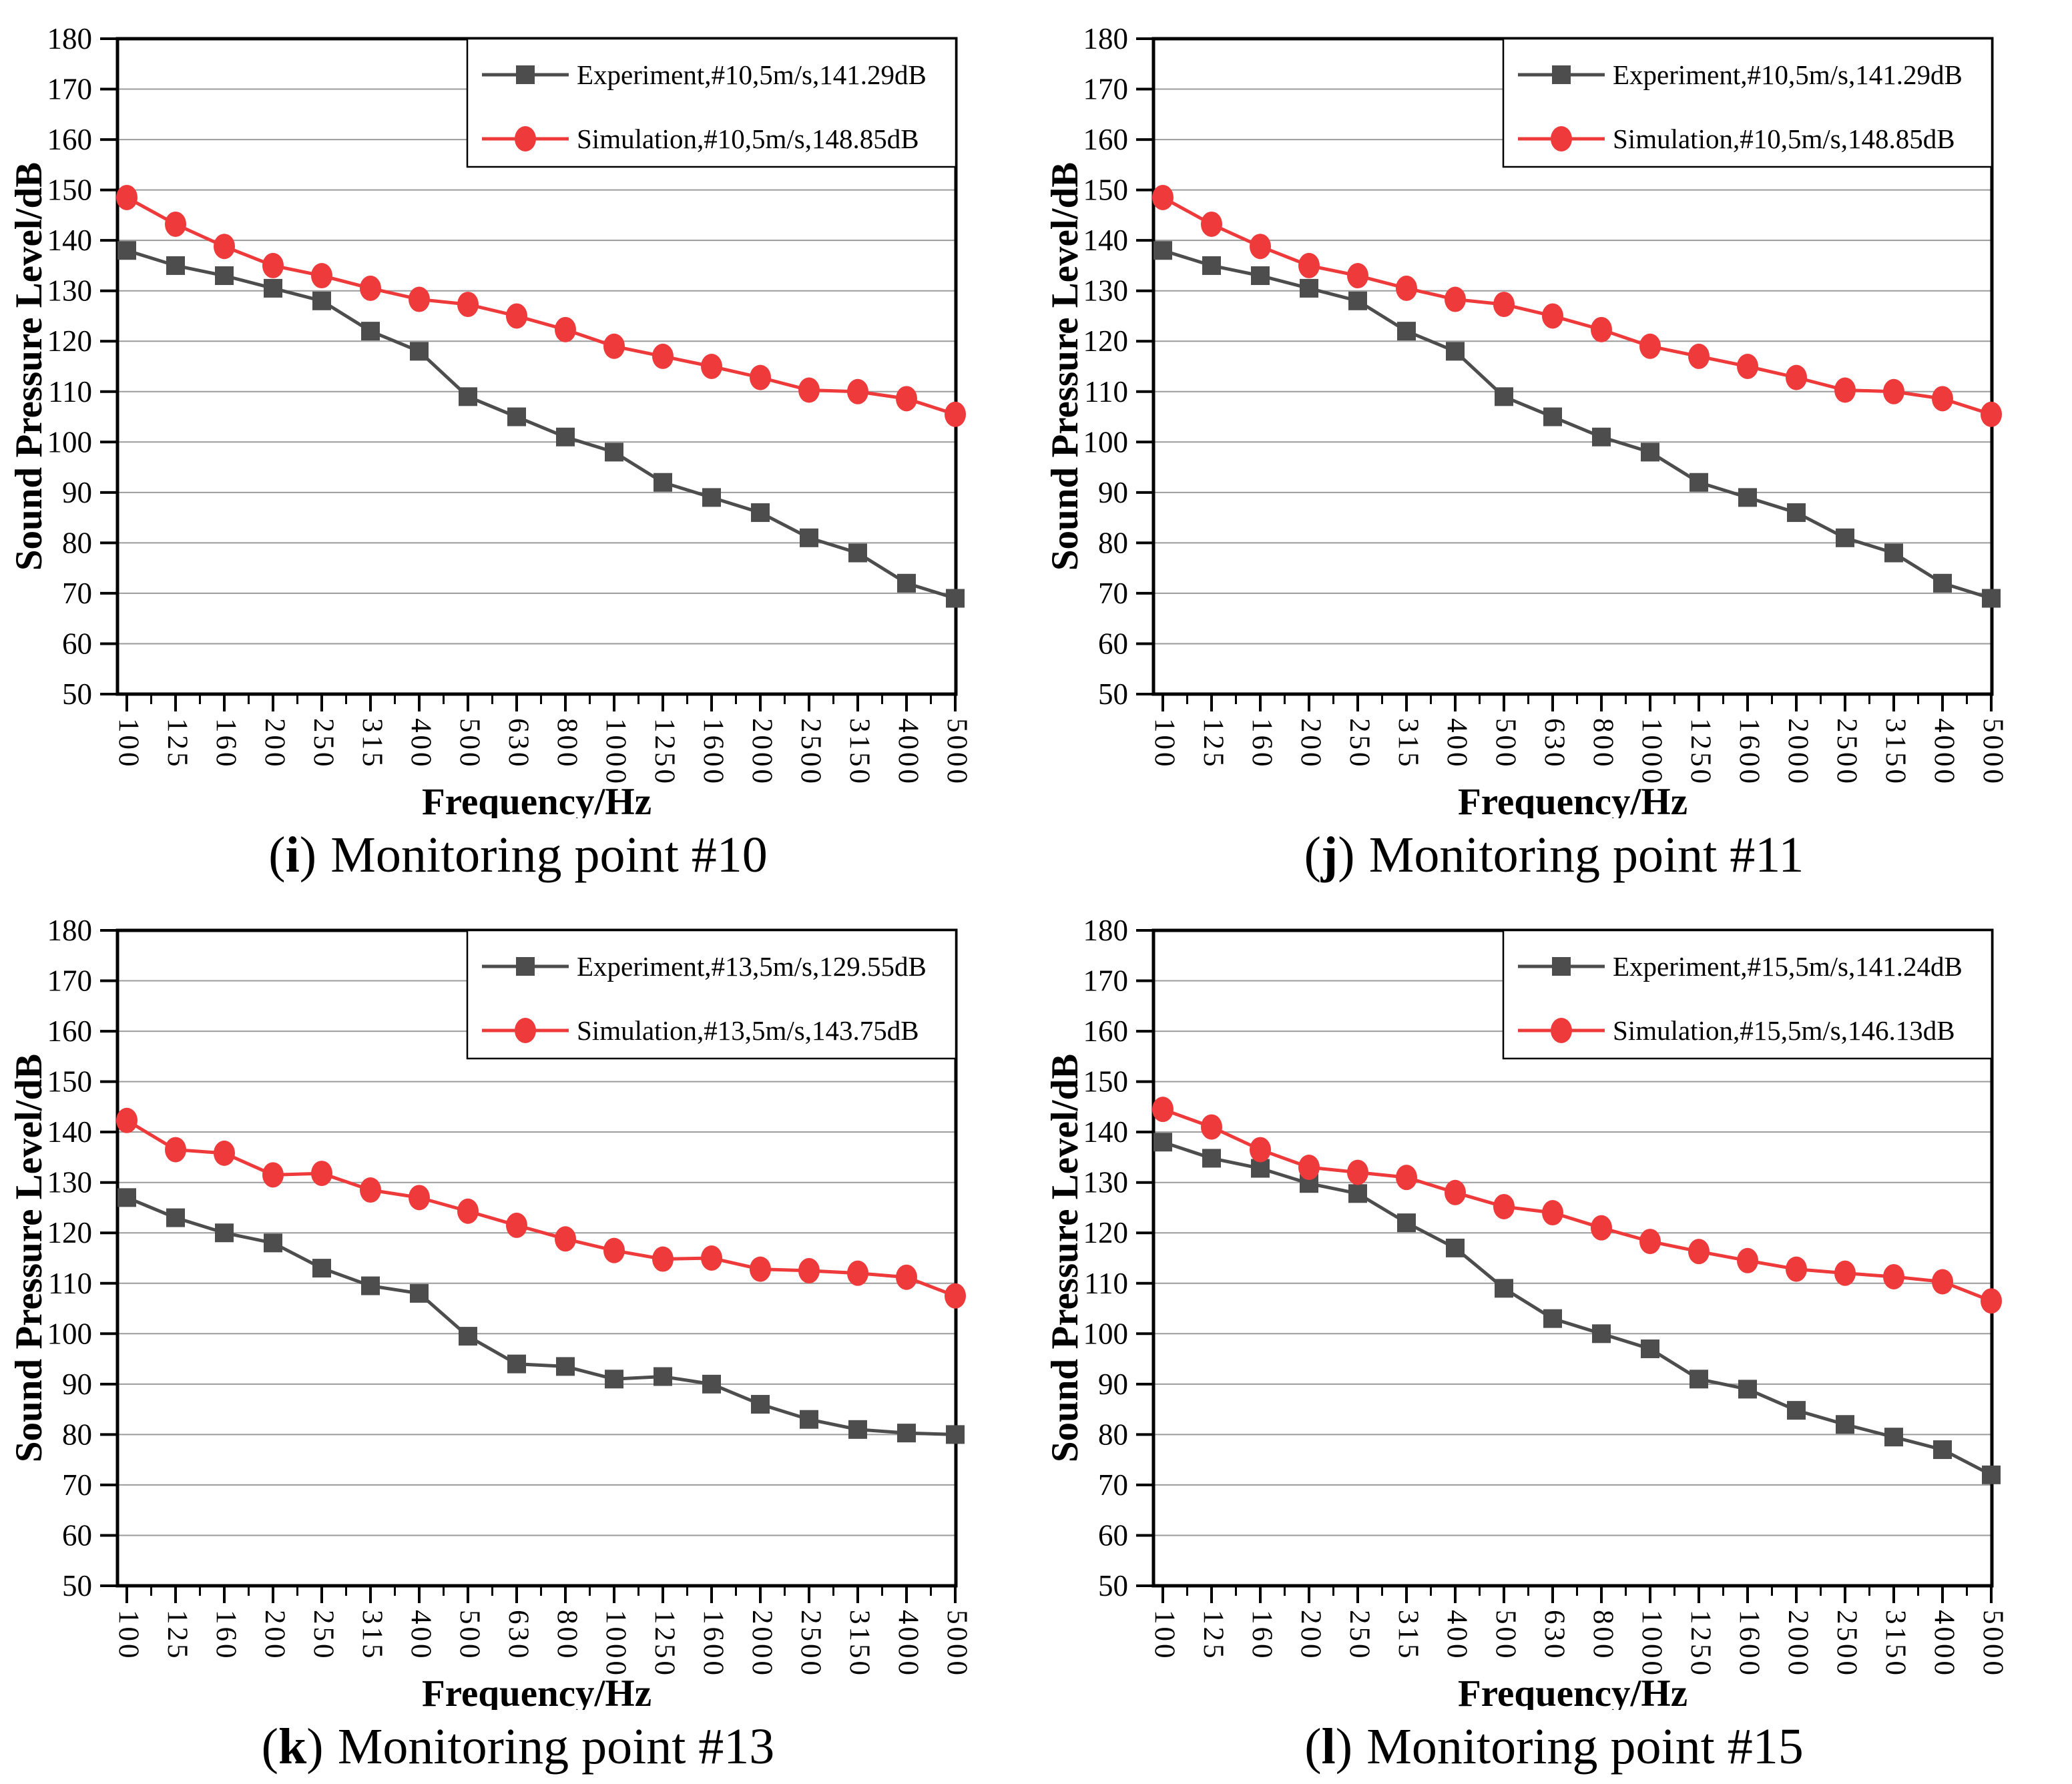 This screenshot has height=1784, width=2072. I want to click on y-tick-label: 90, so click(1113, 1384).